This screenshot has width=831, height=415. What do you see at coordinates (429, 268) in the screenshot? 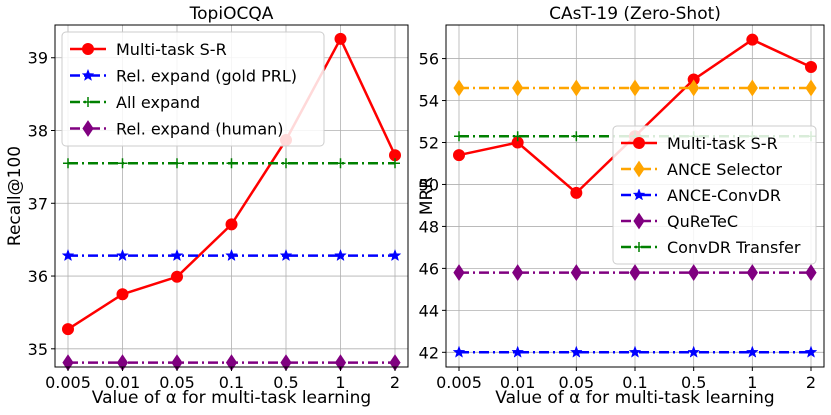
I see `y-tick-label: 46` at bounding box center [429, 268].